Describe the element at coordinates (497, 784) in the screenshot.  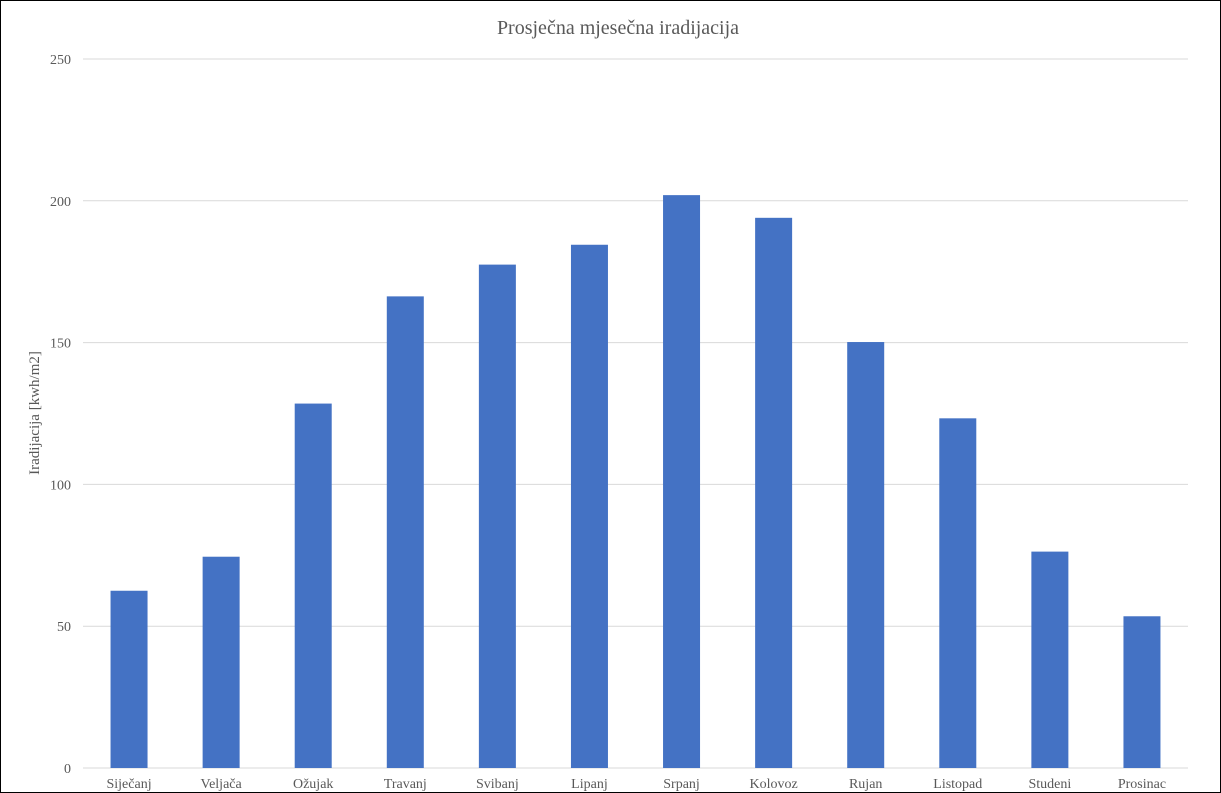
I see `x-tick-label: Svibanj` at that location.